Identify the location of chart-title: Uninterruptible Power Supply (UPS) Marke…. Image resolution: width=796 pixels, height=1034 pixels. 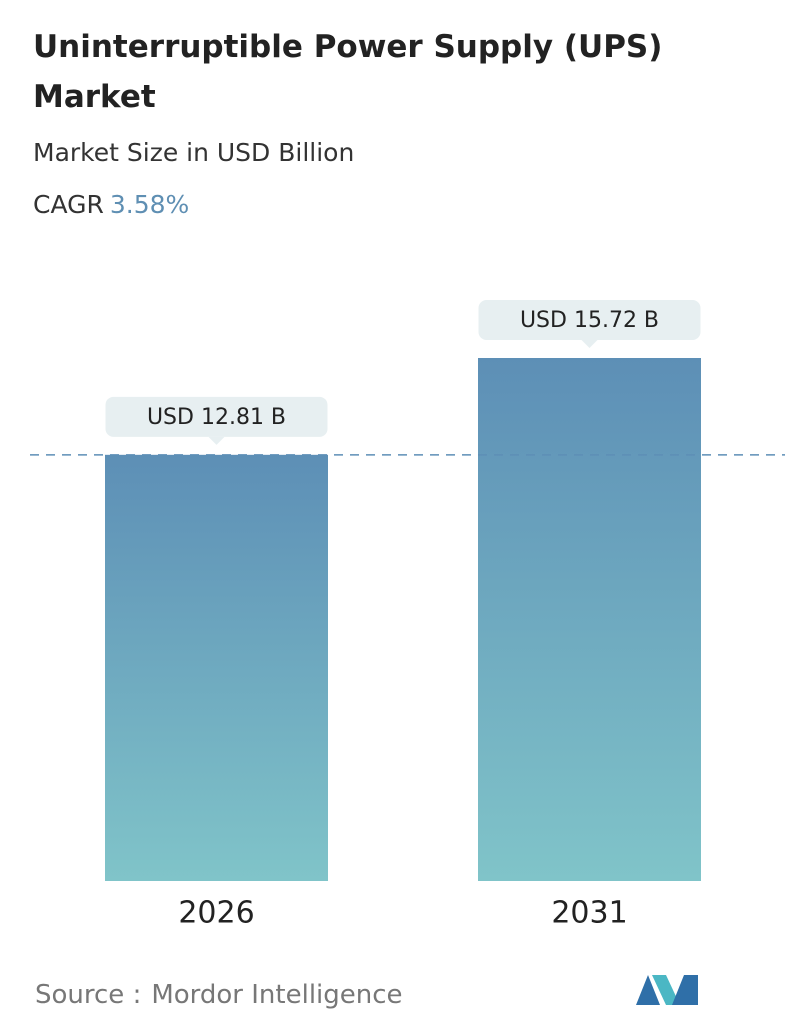
(348, 72).